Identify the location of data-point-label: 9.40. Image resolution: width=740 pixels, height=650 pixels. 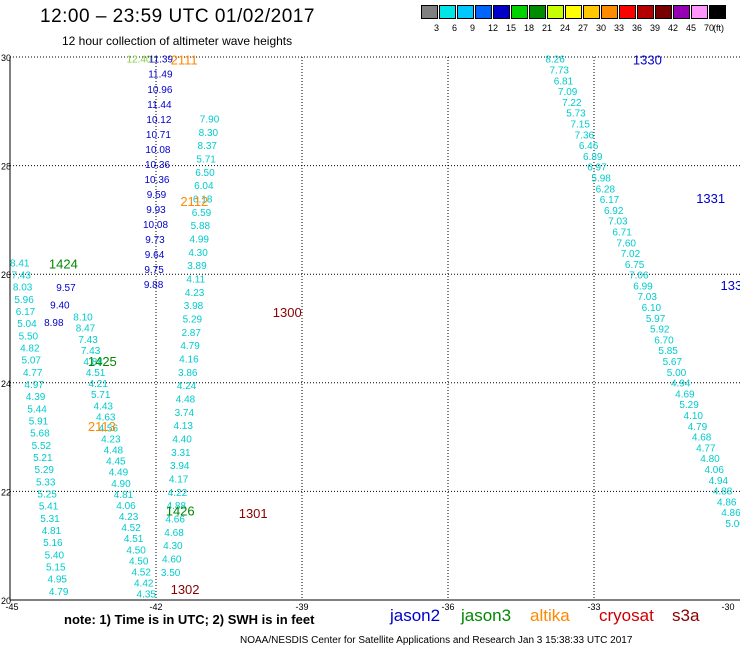
(60, 305).